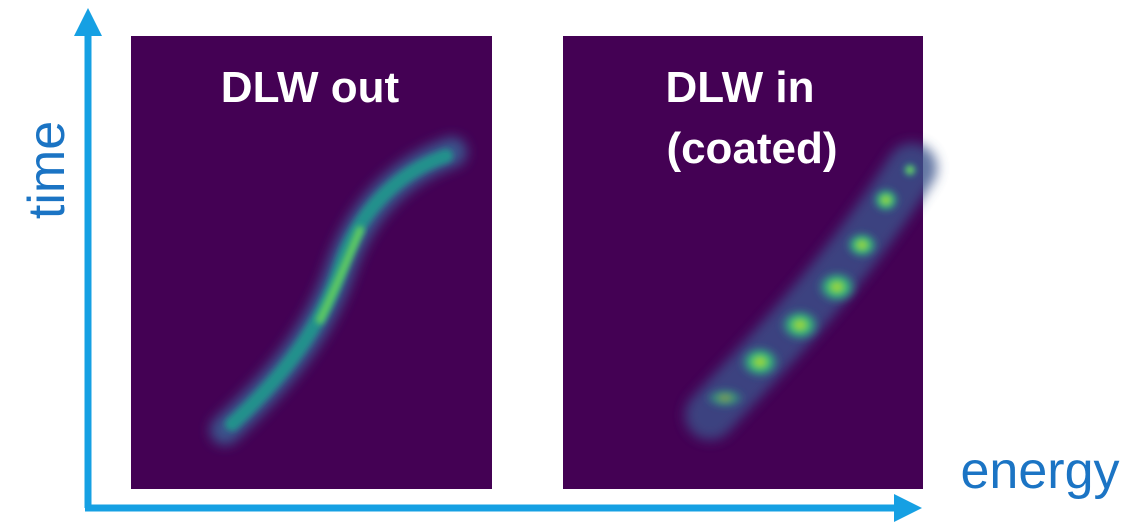 The height and width of the screenshot is (526, 1143). Describe the element at coordinates (340, 275) in the screenshot. I see `streak-core` at that location.